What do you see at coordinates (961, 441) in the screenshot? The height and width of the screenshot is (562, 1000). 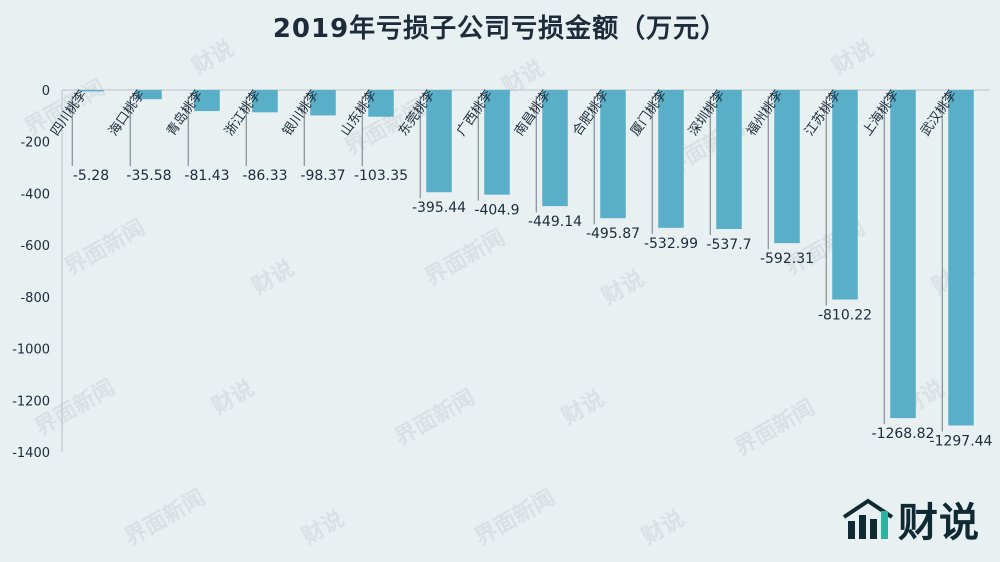 I see `value-label: -1297.44` at bounding box center [961, 441].